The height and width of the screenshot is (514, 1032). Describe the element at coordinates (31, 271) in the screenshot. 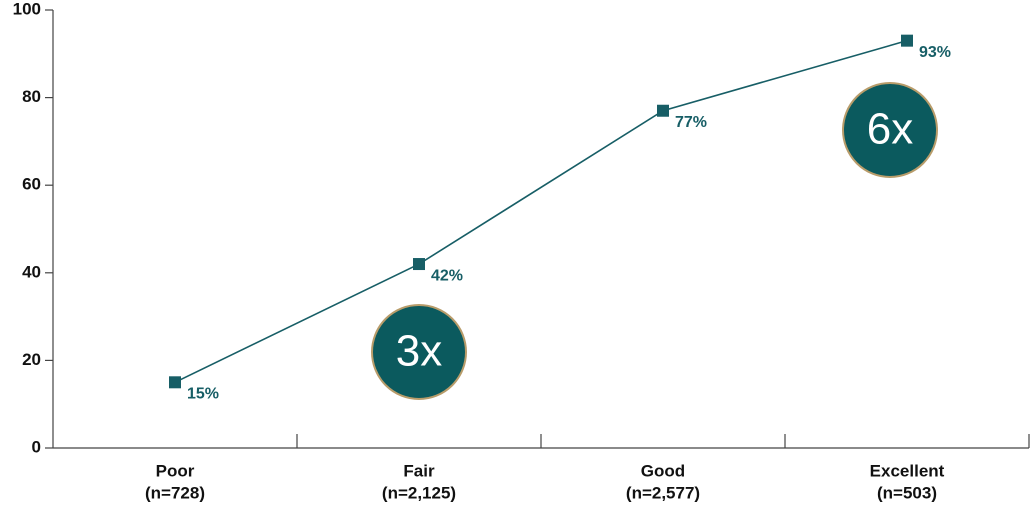

I see `y-tick-label: 40` at that location.